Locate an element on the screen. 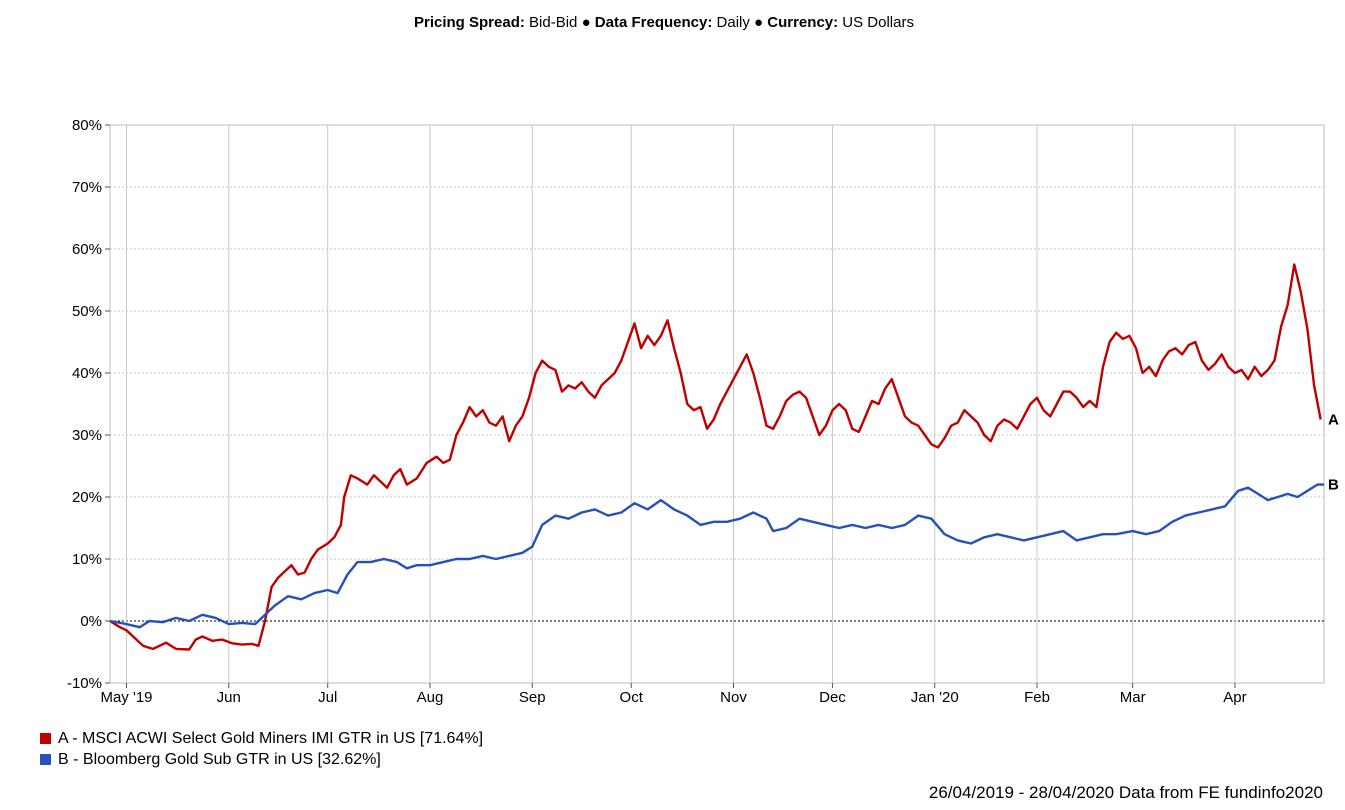  frequency-label: Data Frequency: is located at coordinates (654, 22).